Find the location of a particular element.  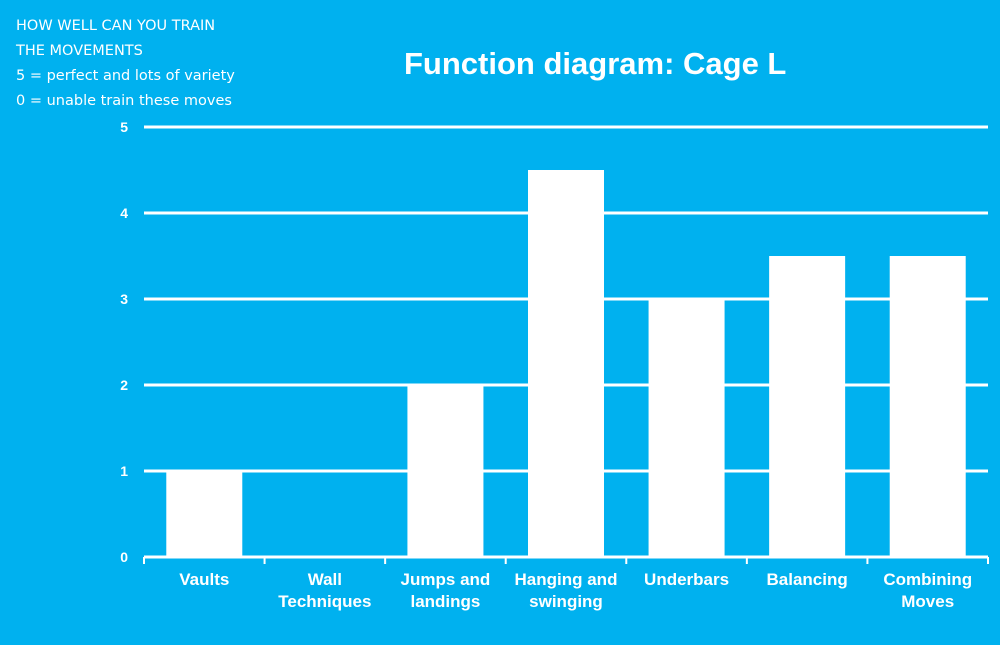

x-category-label-line: Jumps and is located at coordinates (446, 579).